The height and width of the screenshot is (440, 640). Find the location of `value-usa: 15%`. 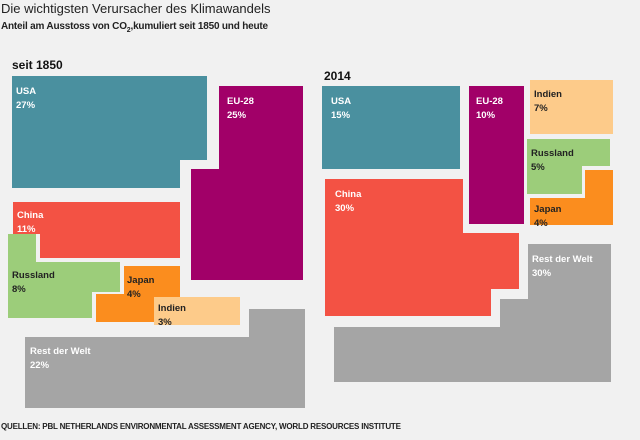

value-usa: 15% is located at coordinates (341, 115).